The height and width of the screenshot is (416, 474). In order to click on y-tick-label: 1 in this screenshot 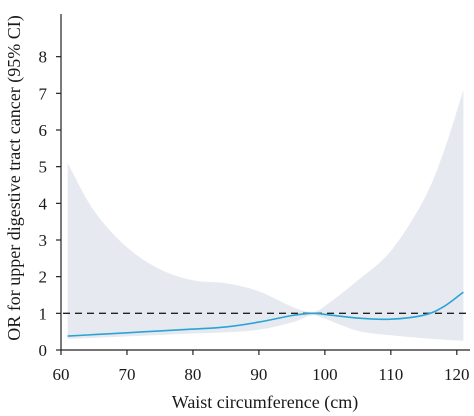, I will do `click(43, 313)`.